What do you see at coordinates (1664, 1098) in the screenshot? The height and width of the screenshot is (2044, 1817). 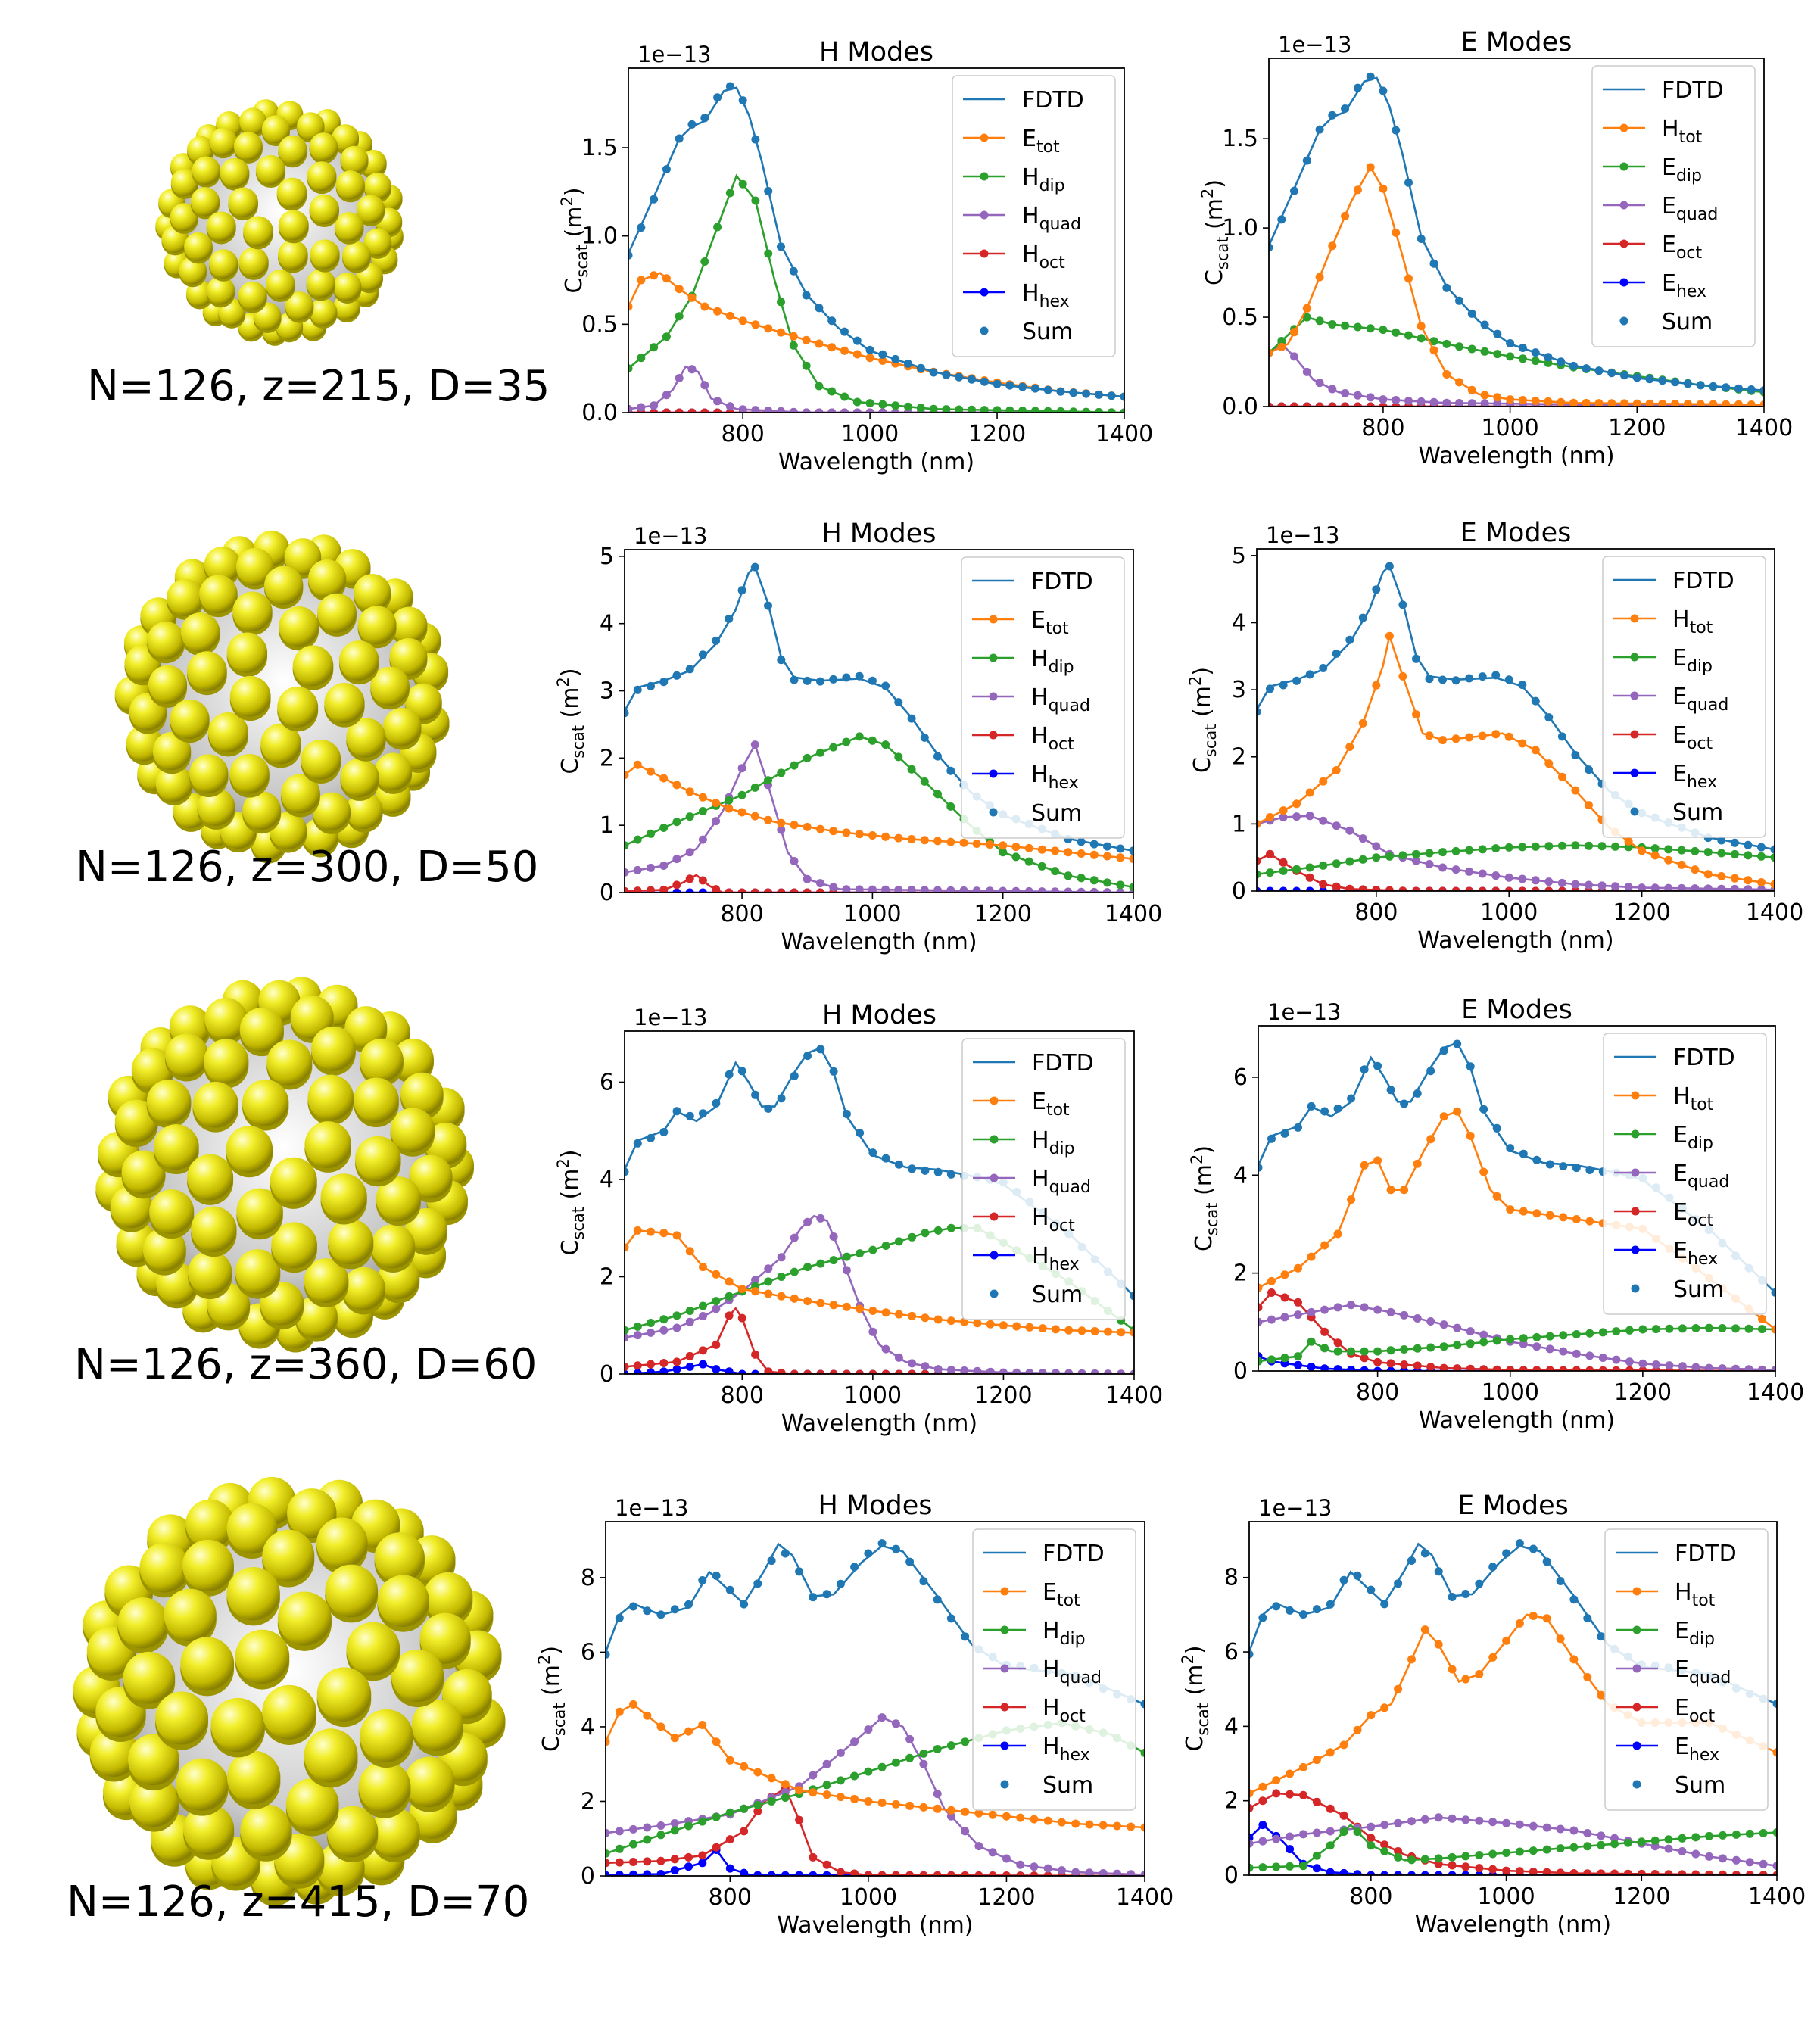 I see `legend-entry-htot: Htot` at bounding box center [1664, 1098].